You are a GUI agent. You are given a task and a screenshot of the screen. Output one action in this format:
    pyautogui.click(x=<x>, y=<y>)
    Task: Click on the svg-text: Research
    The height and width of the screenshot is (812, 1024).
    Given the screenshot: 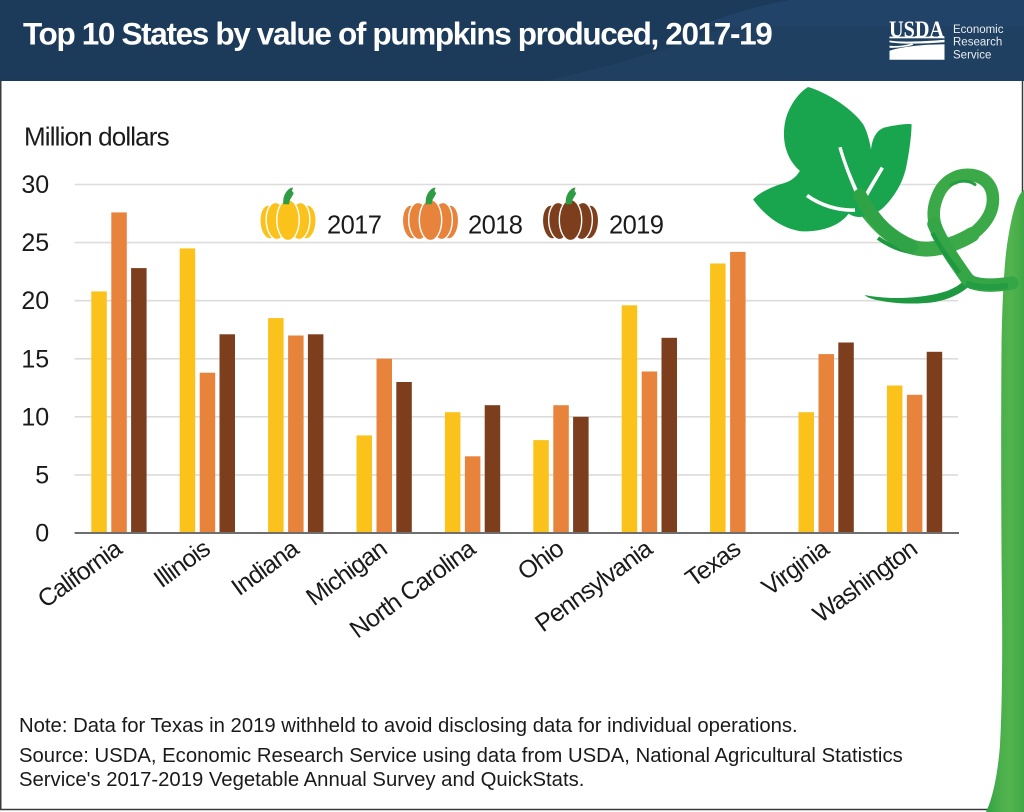 What is the action you would take?
    pyautogui.click(x=977, y=43)
    